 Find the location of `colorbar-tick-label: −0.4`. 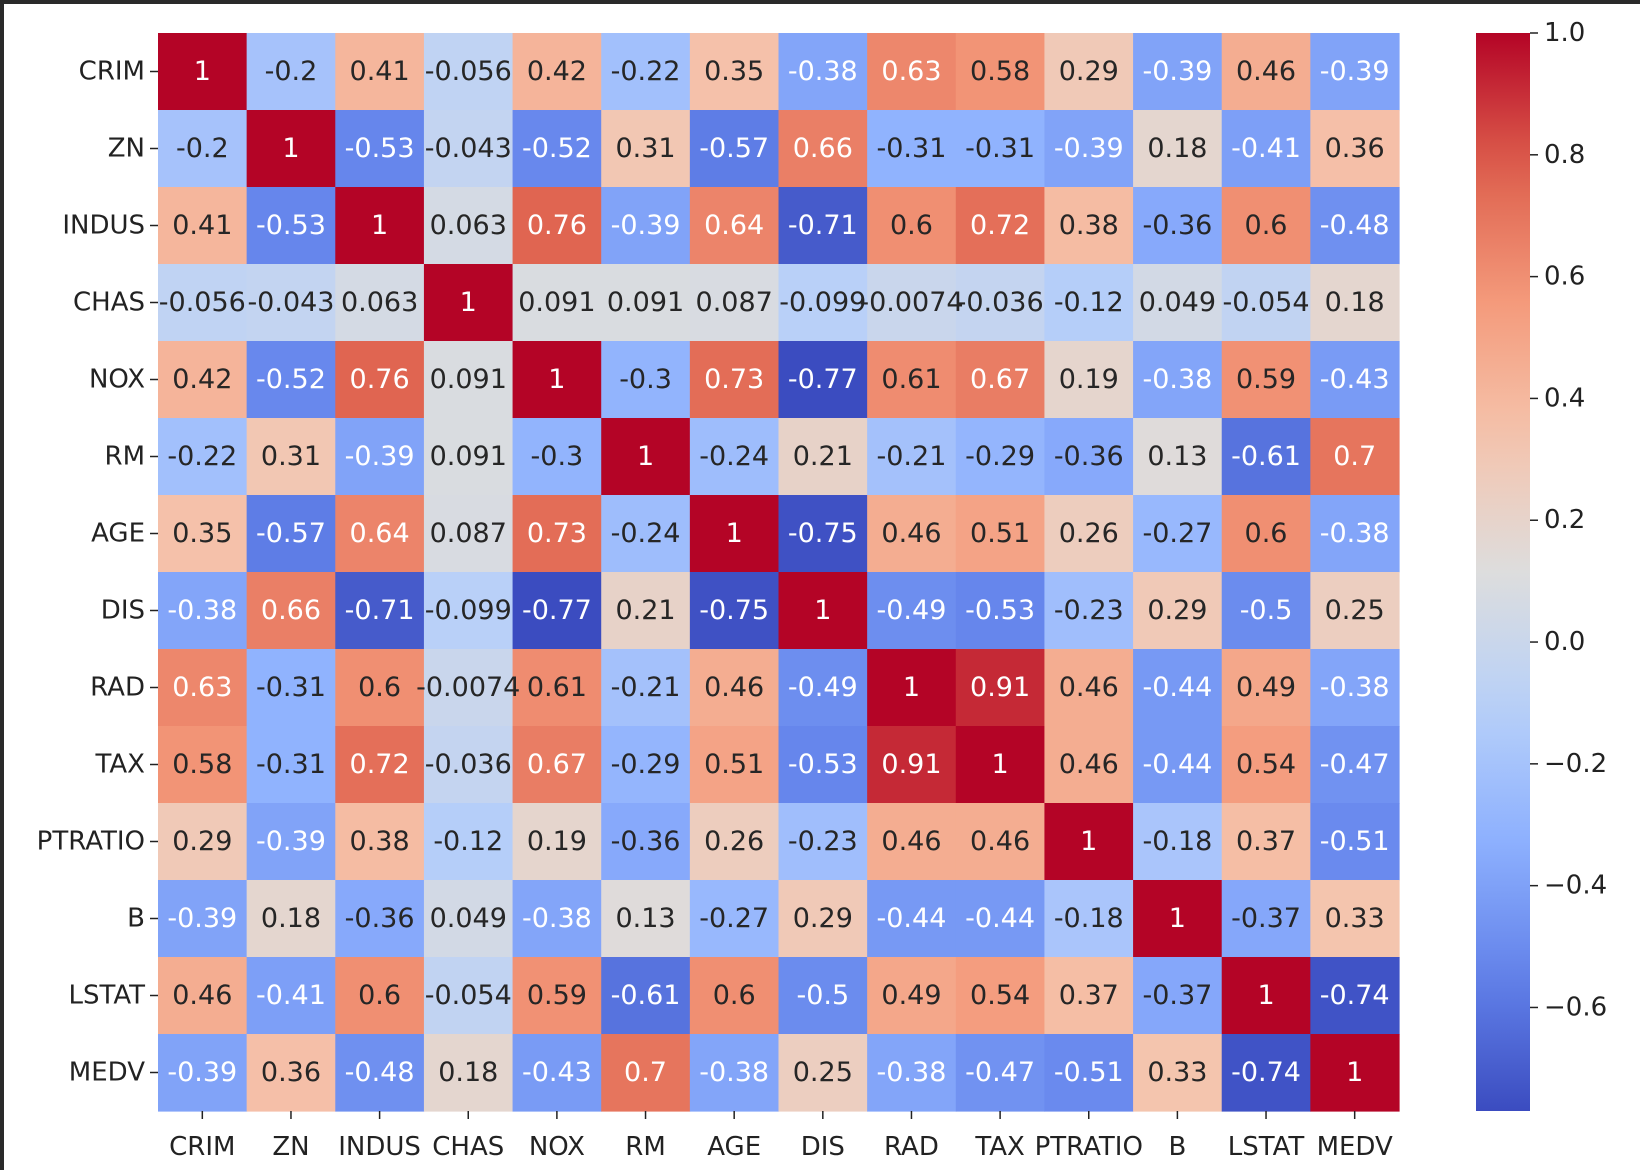

colorbar-tick-label: −0.4 is located at coordinates (1575, 886).